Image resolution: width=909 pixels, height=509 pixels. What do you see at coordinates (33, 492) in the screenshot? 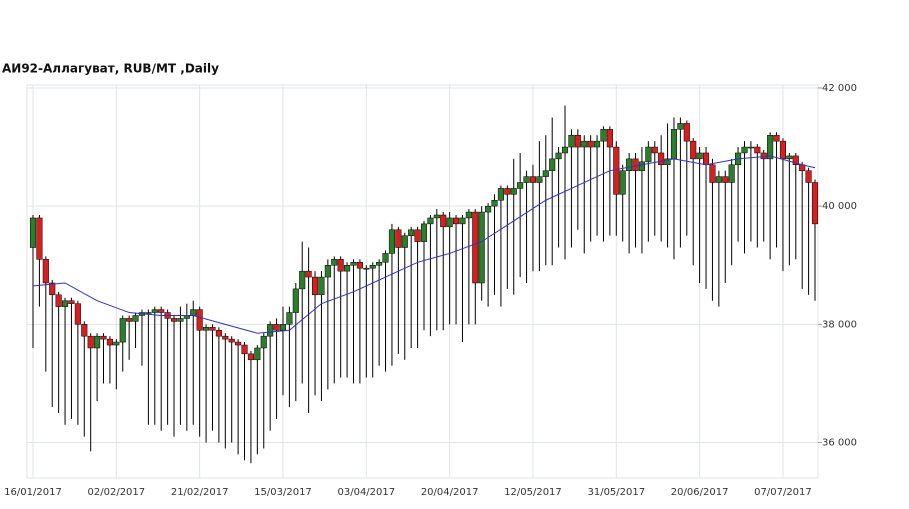
I see `x-tick-label: 16/01/2017` at bounding box center [33, 492].